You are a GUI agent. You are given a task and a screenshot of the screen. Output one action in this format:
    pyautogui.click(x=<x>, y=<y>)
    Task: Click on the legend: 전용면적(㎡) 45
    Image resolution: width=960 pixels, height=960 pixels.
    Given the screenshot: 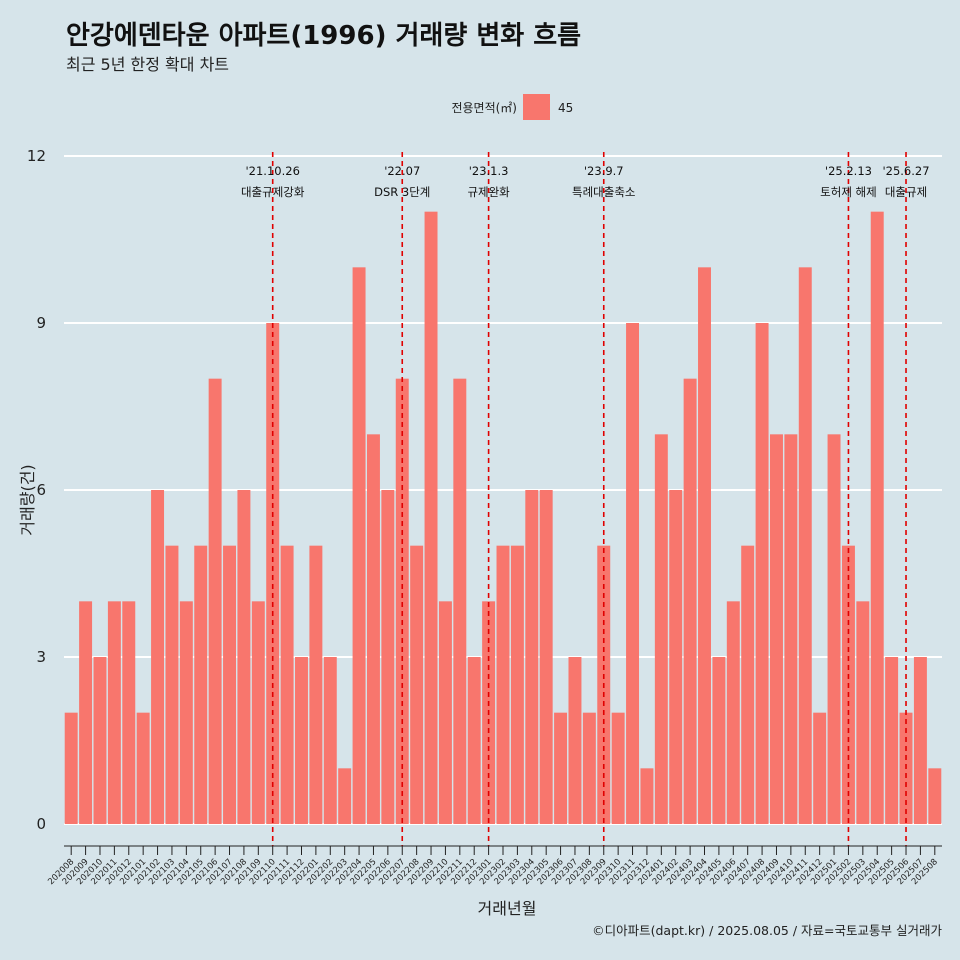 What is the action you would take?
    pyautogui.click(x=512, y=107)
    